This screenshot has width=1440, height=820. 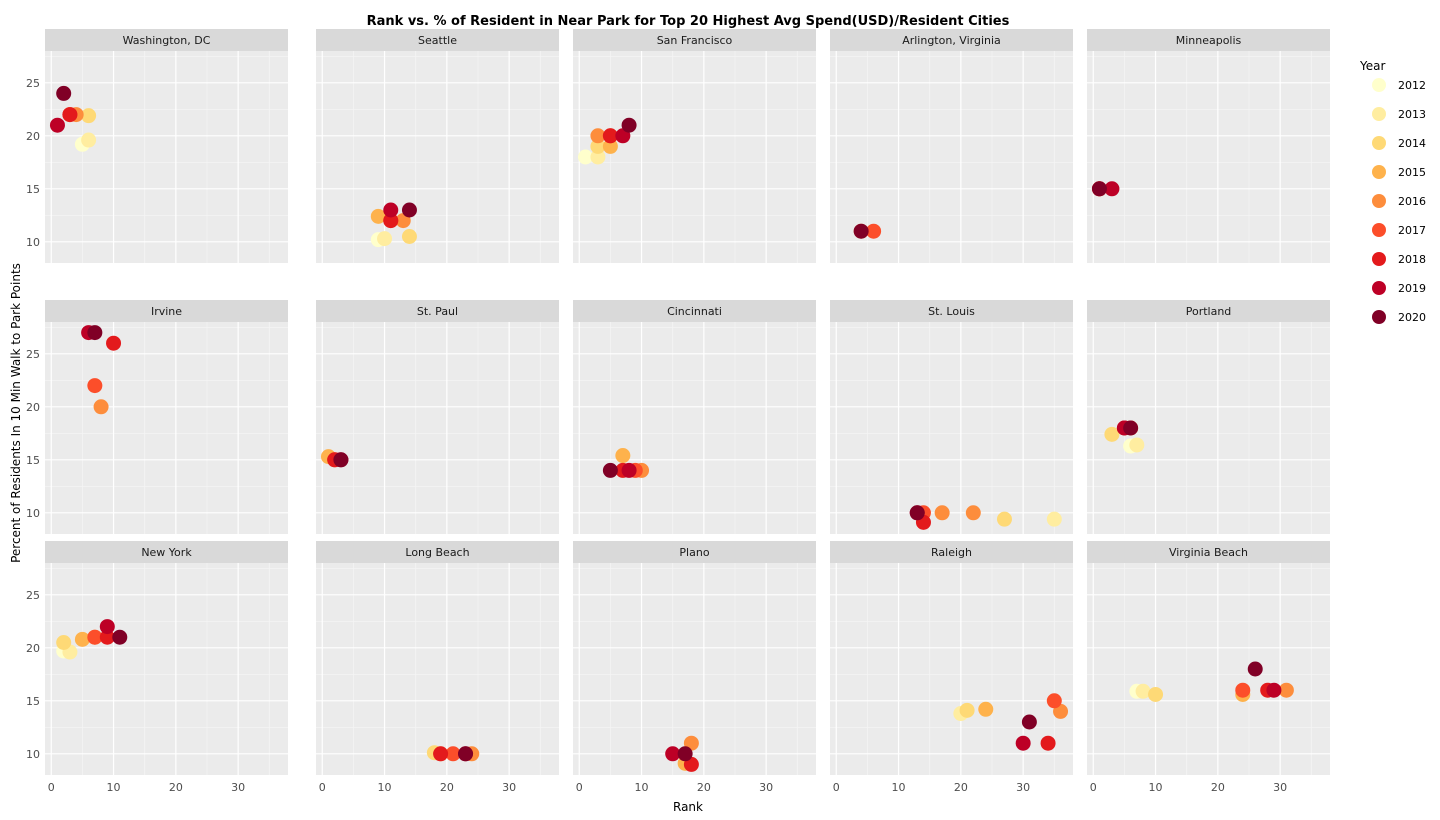 I want to click on y-tick-label: 20, so click(x=33, y=407).